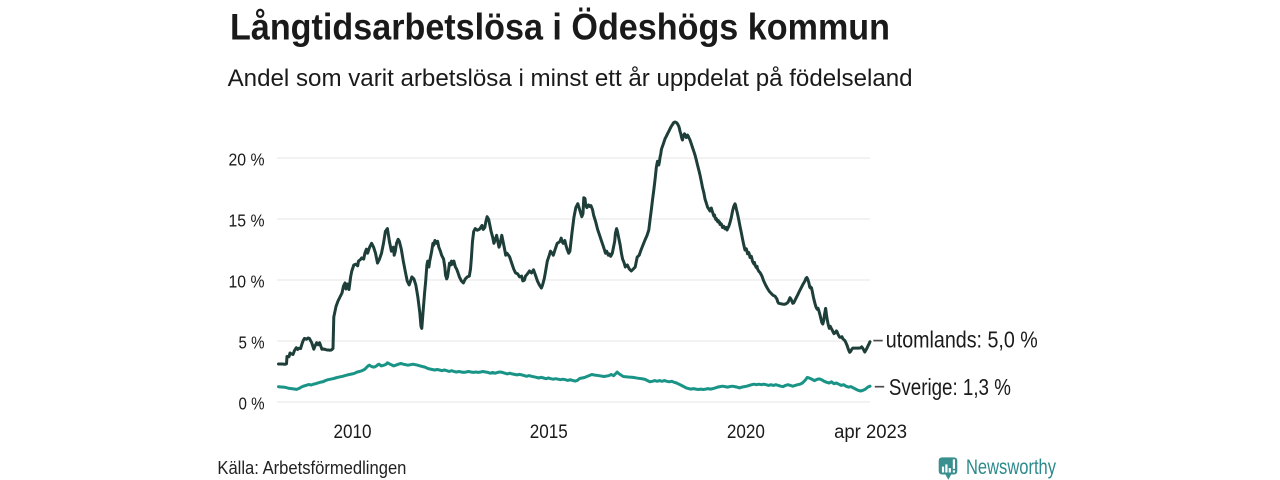 Image resolution: width=1280 pixels, height=480 pixels. I want to click on svg-text: 0 %, so click(252, 404).